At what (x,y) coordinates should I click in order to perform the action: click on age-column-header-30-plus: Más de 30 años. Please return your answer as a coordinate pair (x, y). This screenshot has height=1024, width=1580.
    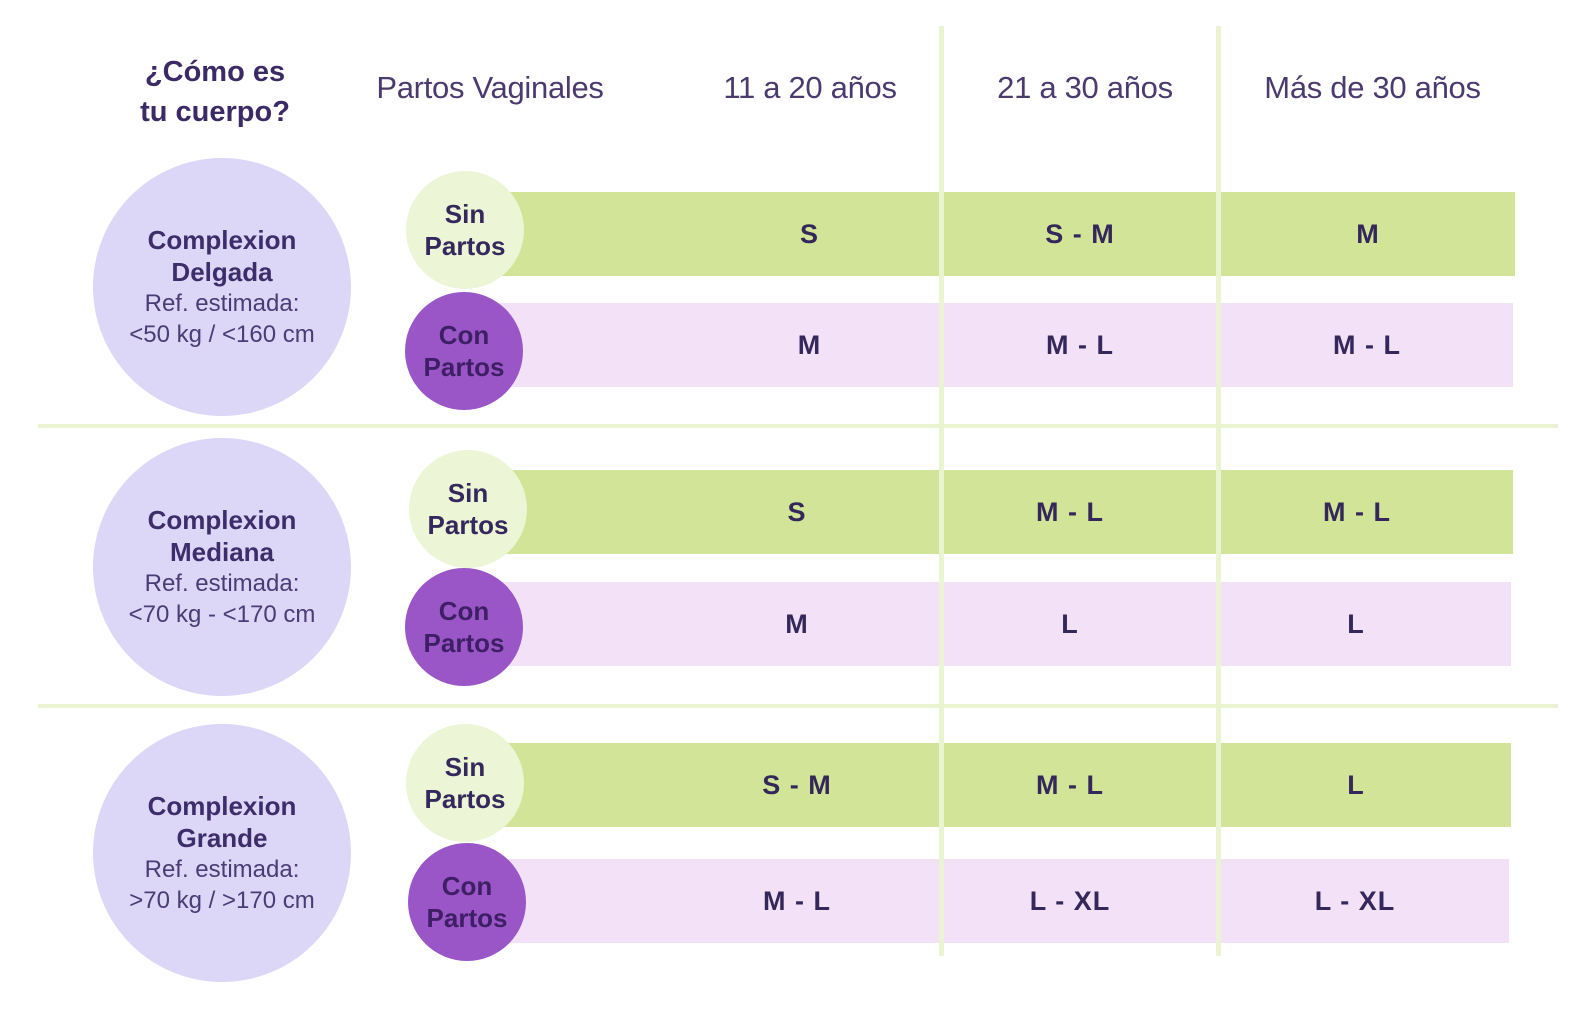
    Looking at the image, I should click on (1372, 87).